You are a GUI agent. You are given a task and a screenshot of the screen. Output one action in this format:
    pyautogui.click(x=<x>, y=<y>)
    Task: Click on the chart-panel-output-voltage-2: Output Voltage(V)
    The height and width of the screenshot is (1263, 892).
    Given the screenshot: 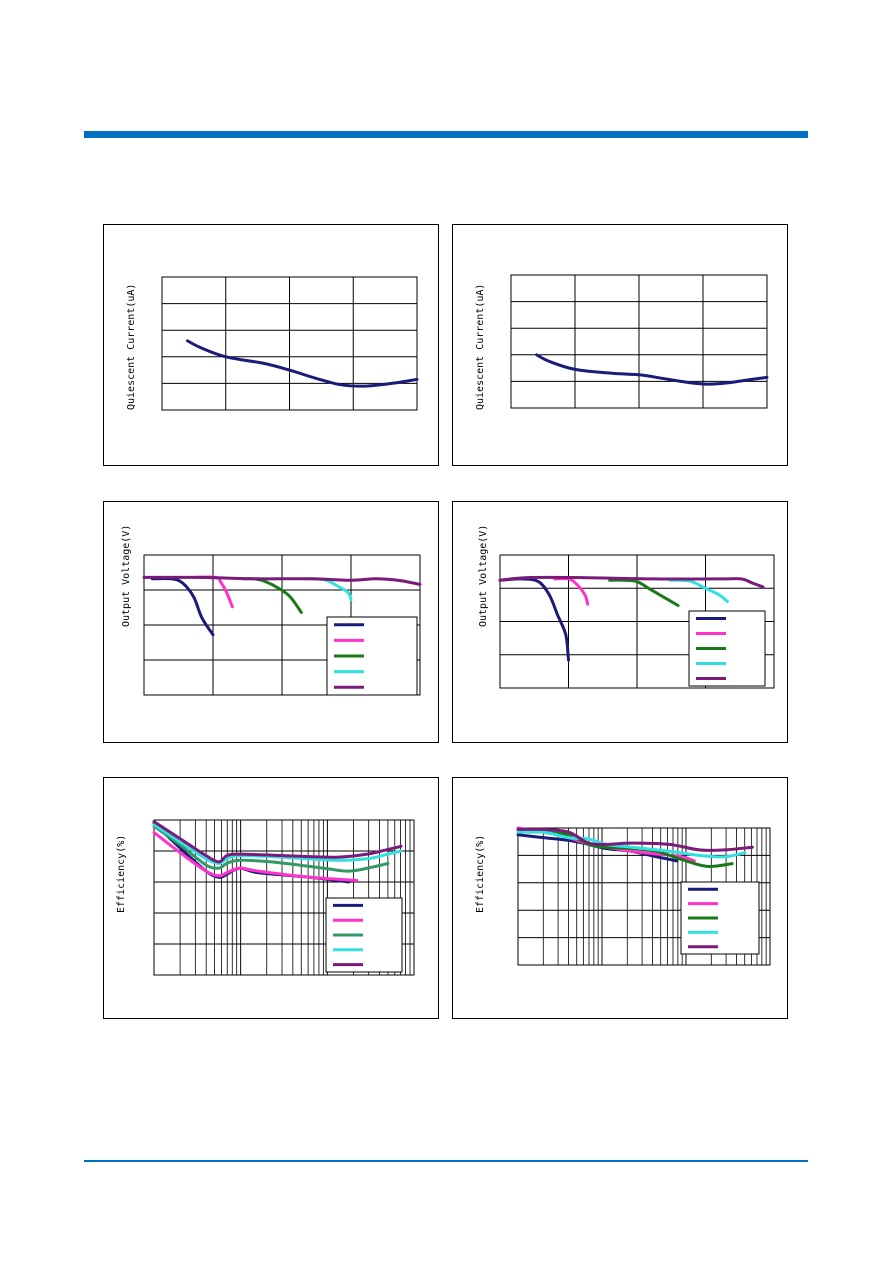 What is the action you would take?
    pyautogui.click(x=620, y=622)
    